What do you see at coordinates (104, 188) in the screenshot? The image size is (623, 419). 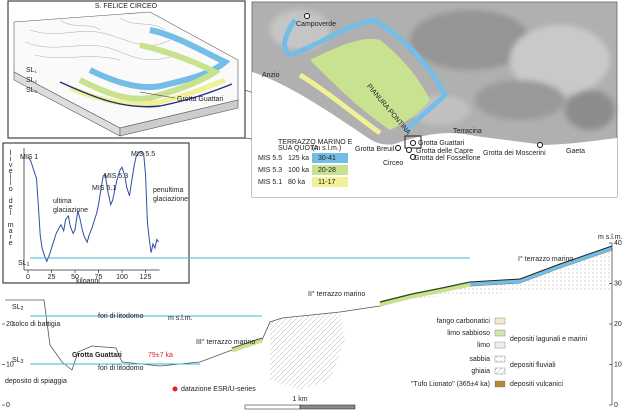 I see `annotation: MIS 5.1` at bounding box center [104, 188].